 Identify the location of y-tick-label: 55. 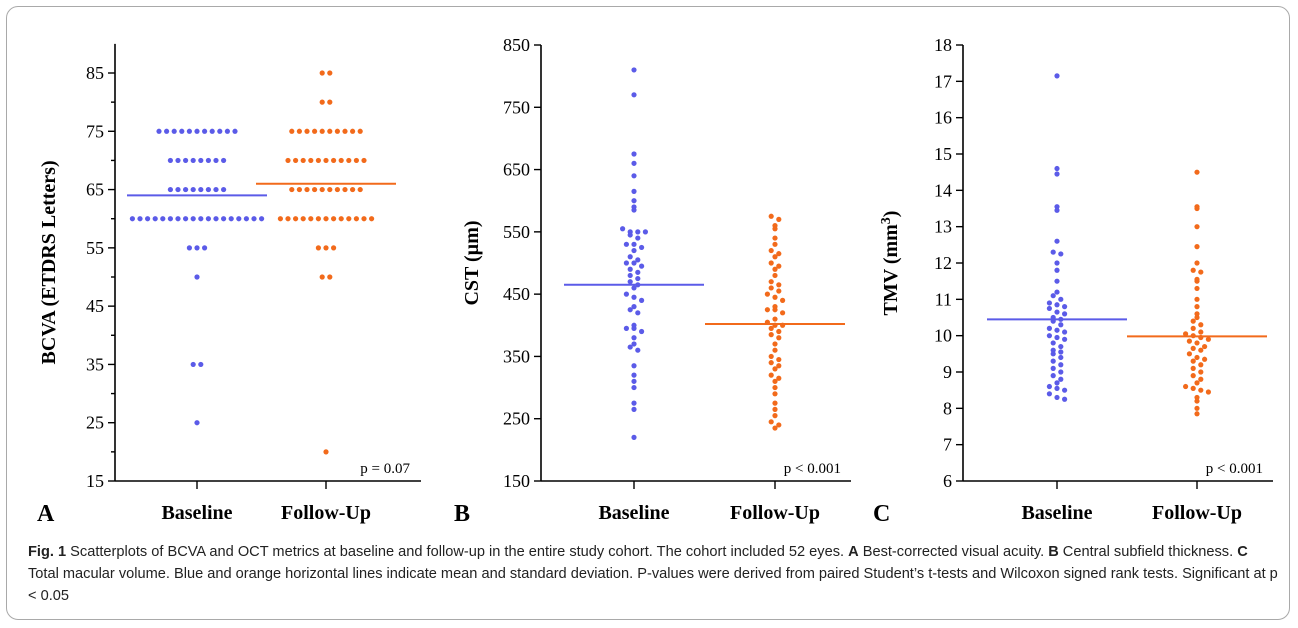
(95, 248).